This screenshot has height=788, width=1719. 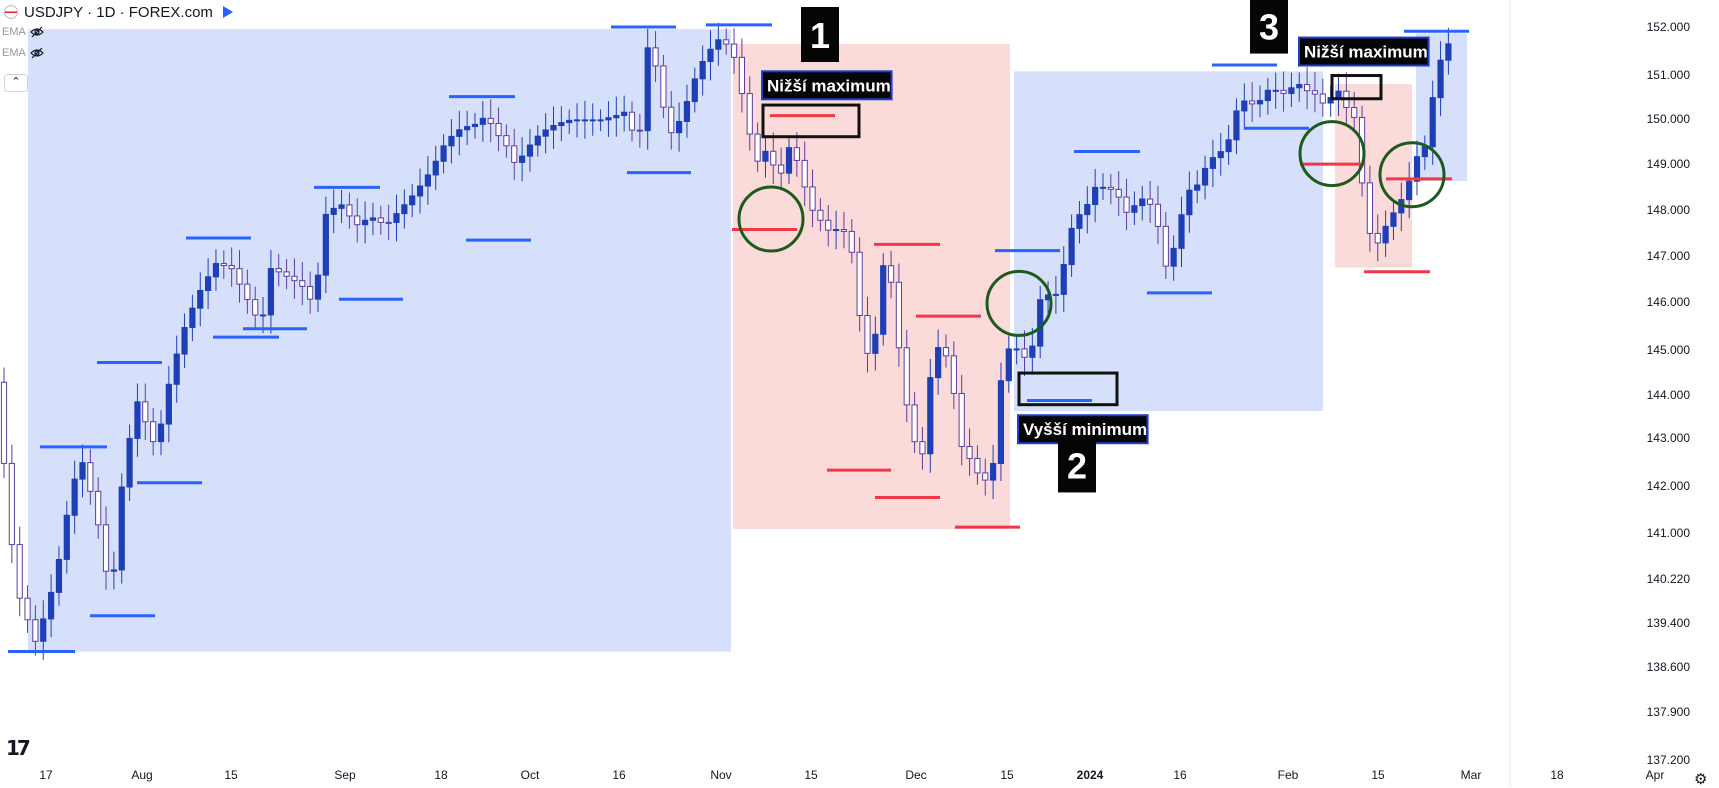 What do you see at coordinates (820, 34) in the screenshot?
I see `step-number-box` at bounding box center [820, 34].